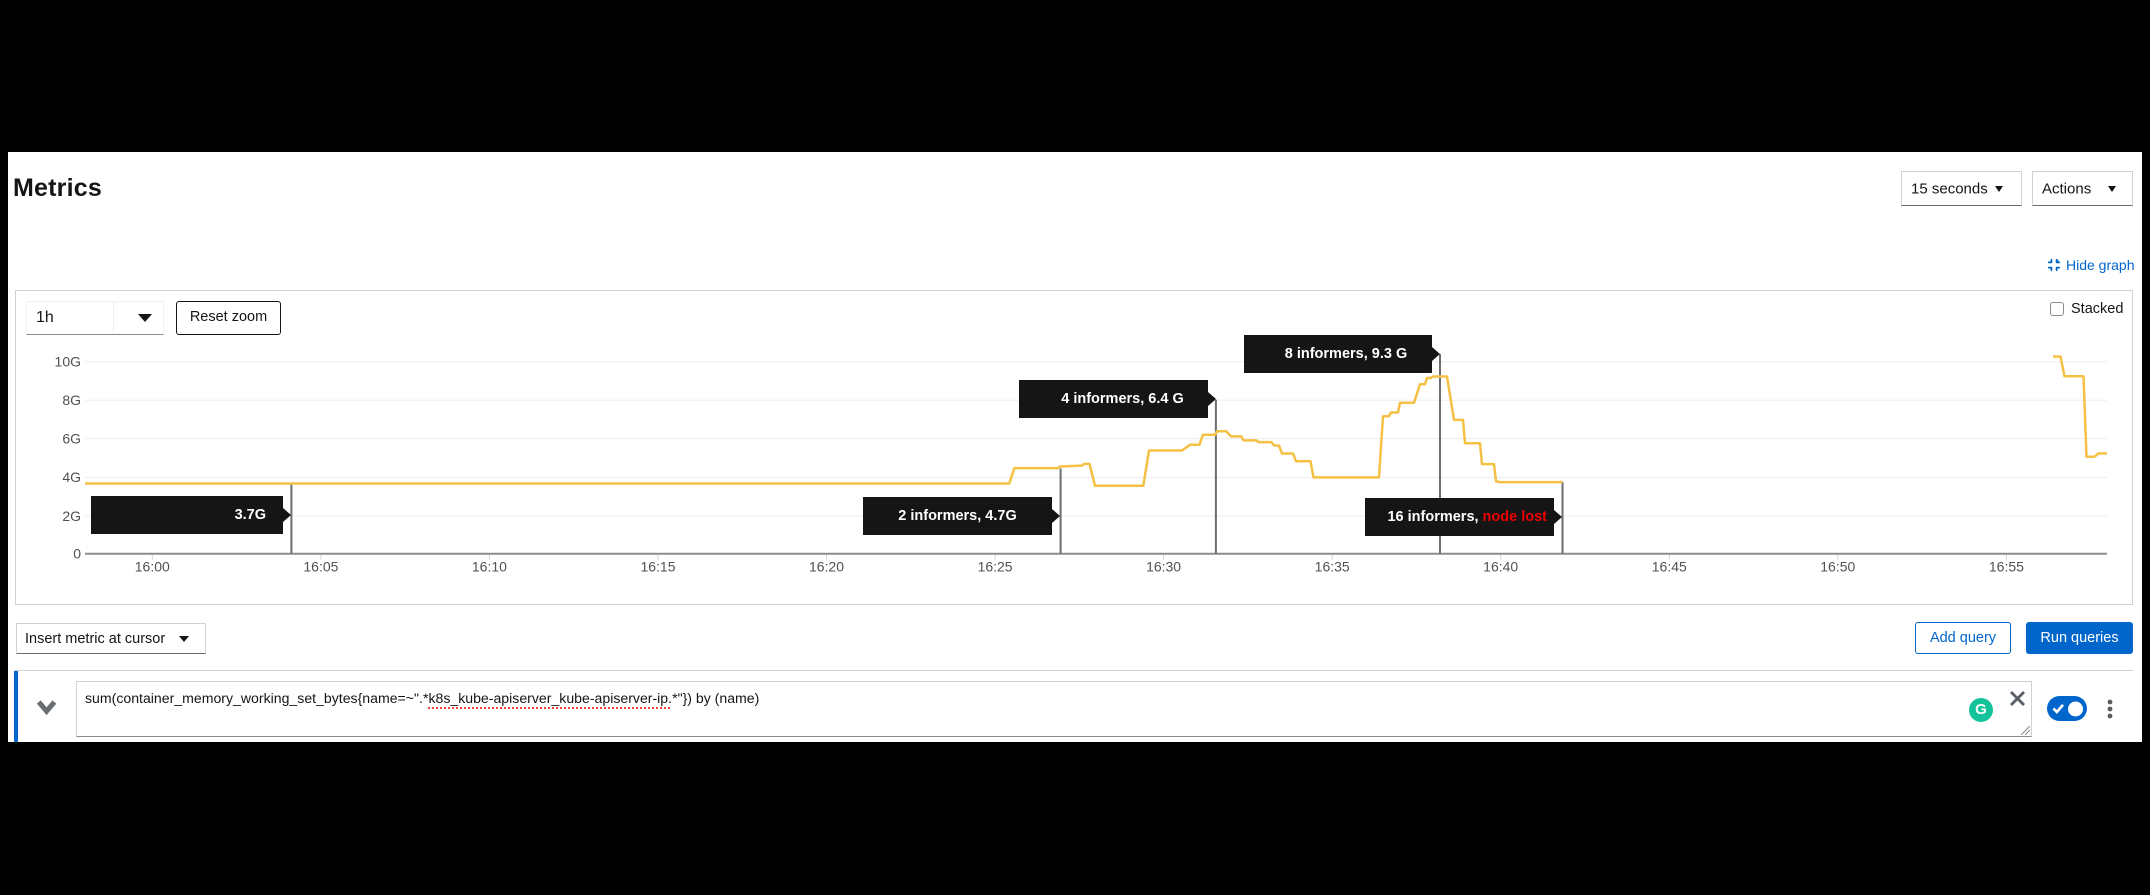  I want to click on svg-text: 16:45, so click(1669, 567).